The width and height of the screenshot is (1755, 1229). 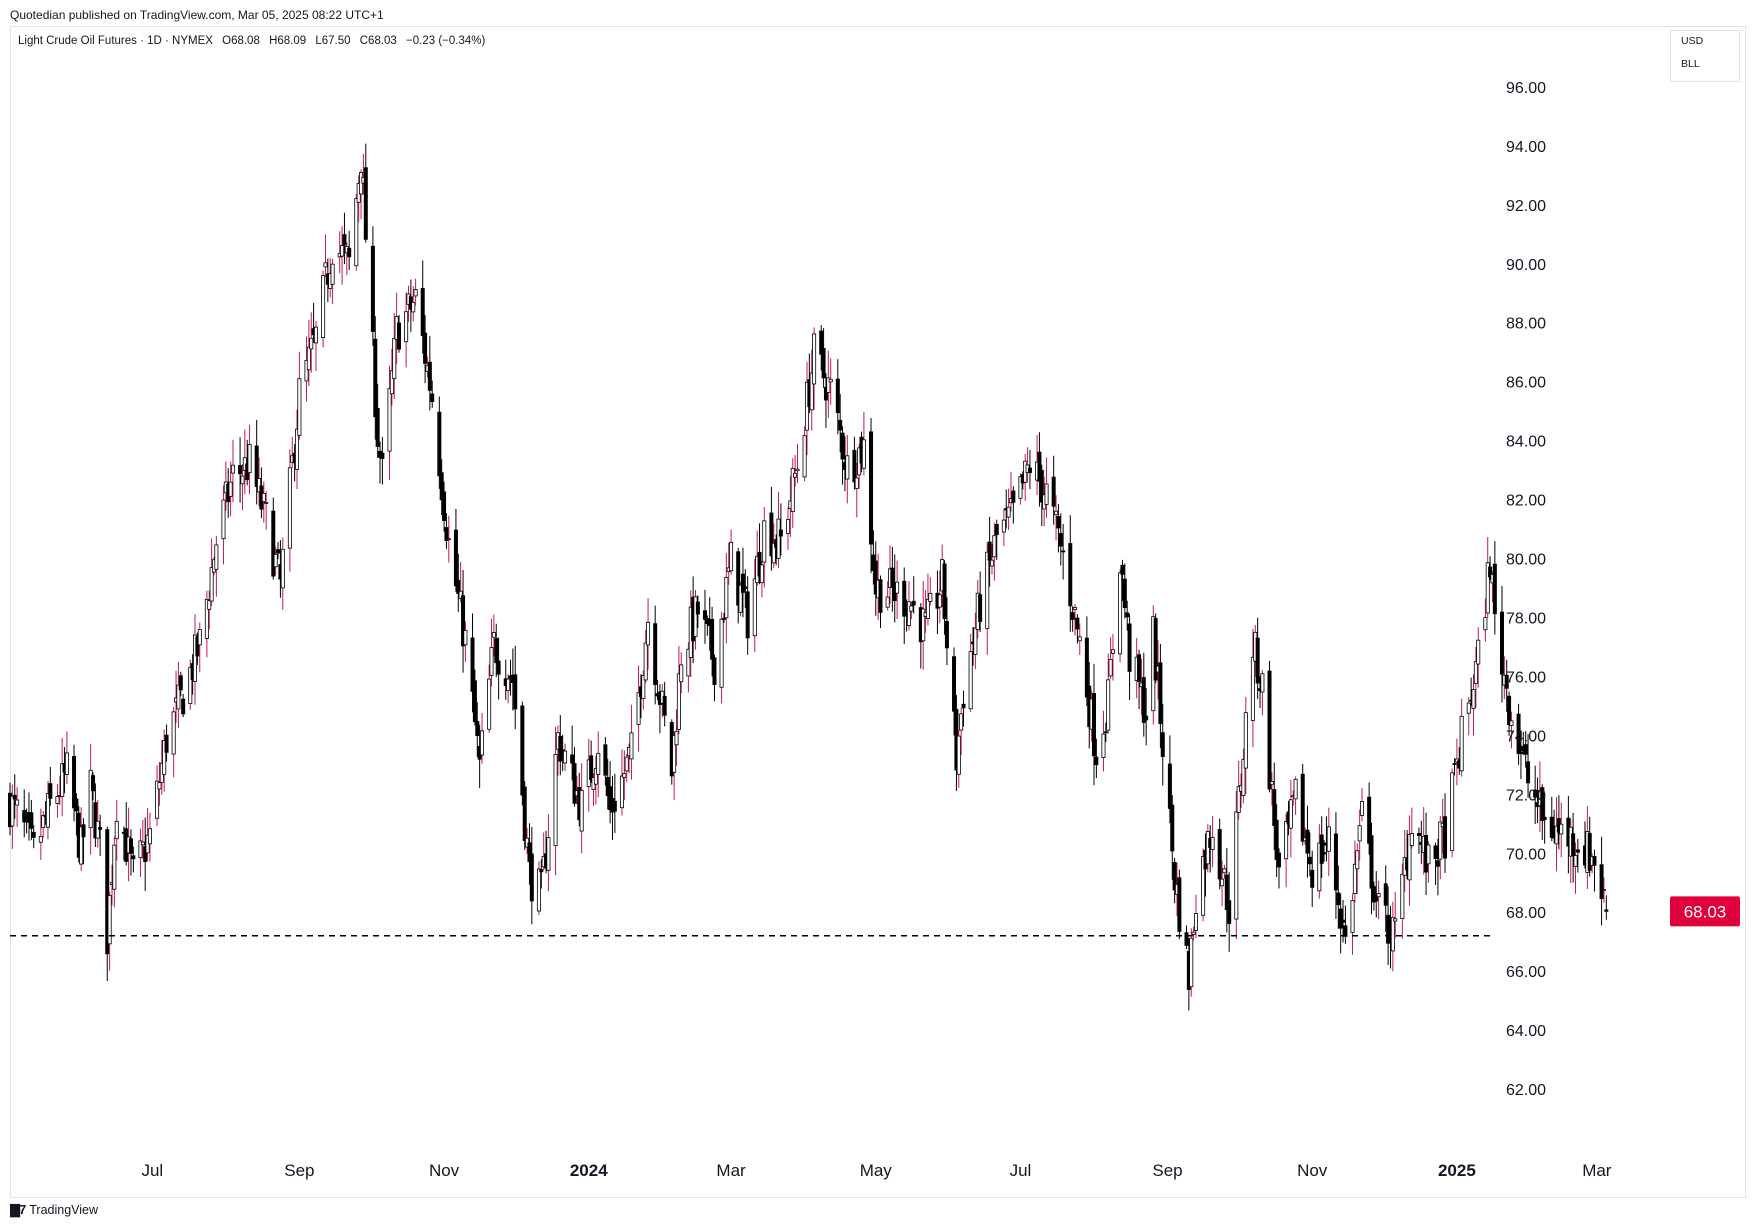 What do you see at coordinates (1705, 56) in the screenshot?
I see `currency-unit-selector: USD BLL` at bounding box center [1705, 56].